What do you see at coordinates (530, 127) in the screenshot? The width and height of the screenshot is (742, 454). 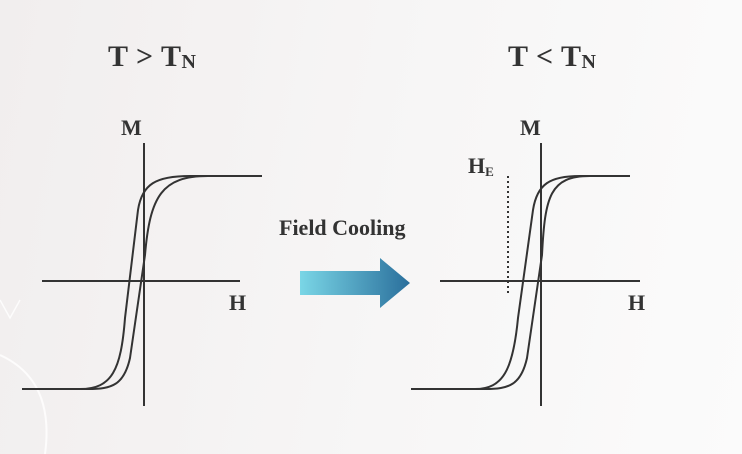 I see `right-y-axis-label: M` at bounding box center [530, 127].